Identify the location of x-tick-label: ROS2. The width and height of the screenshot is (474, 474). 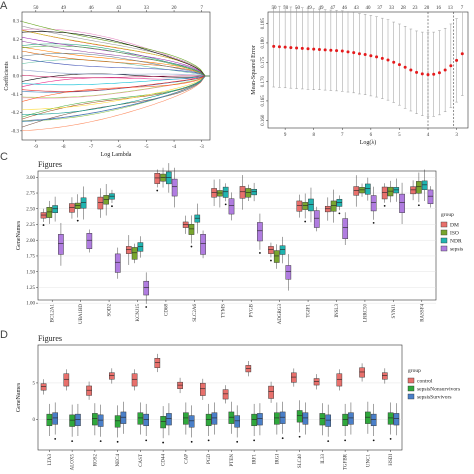
(95, 460).